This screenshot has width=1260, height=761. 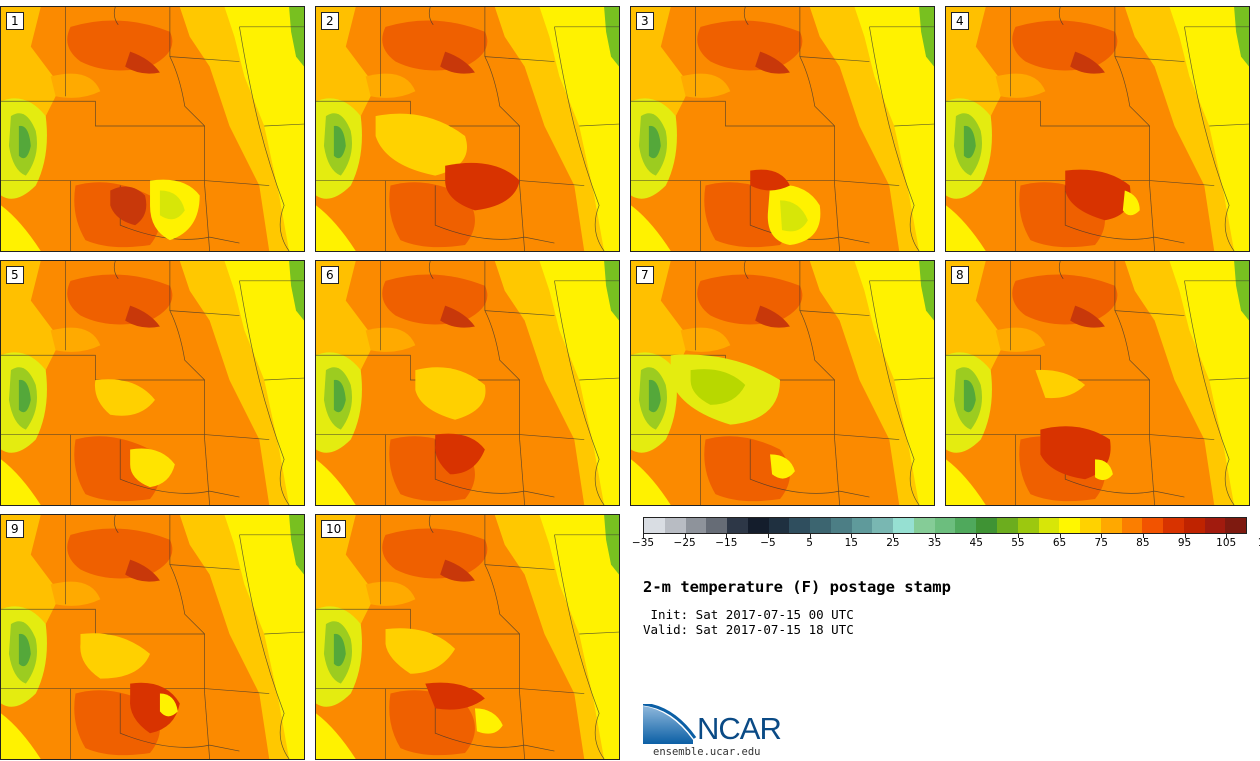 I want to click on map-panel-4: 4, so click(x=1097, y=129).